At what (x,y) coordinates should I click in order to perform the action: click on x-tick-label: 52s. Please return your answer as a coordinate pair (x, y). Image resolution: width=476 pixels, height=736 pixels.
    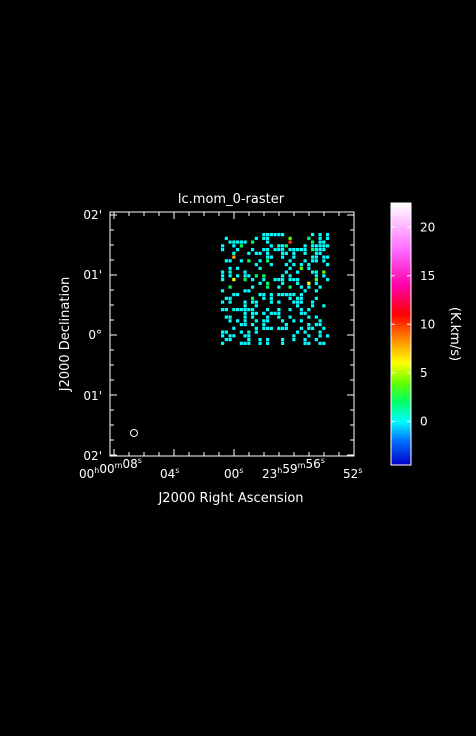
    Looking at the image, I should click on (352, 473).